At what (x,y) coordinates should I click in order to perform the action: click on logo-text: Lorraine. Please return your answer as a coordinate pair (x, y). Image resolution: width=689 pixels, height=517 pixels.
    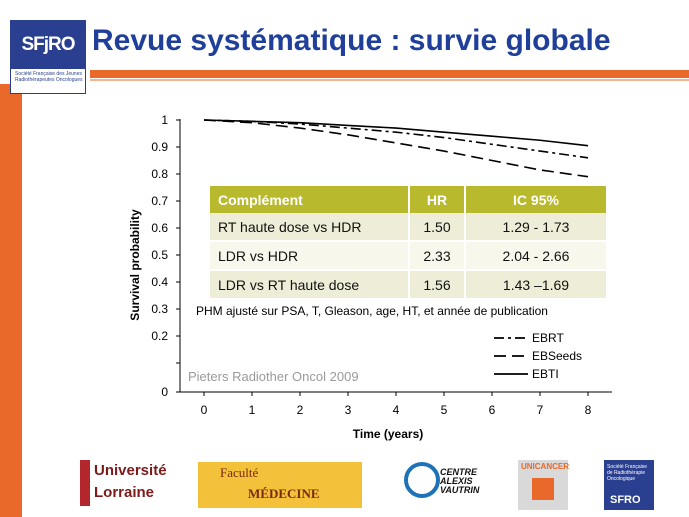
    Looking at the image, I should click on (124, 492).